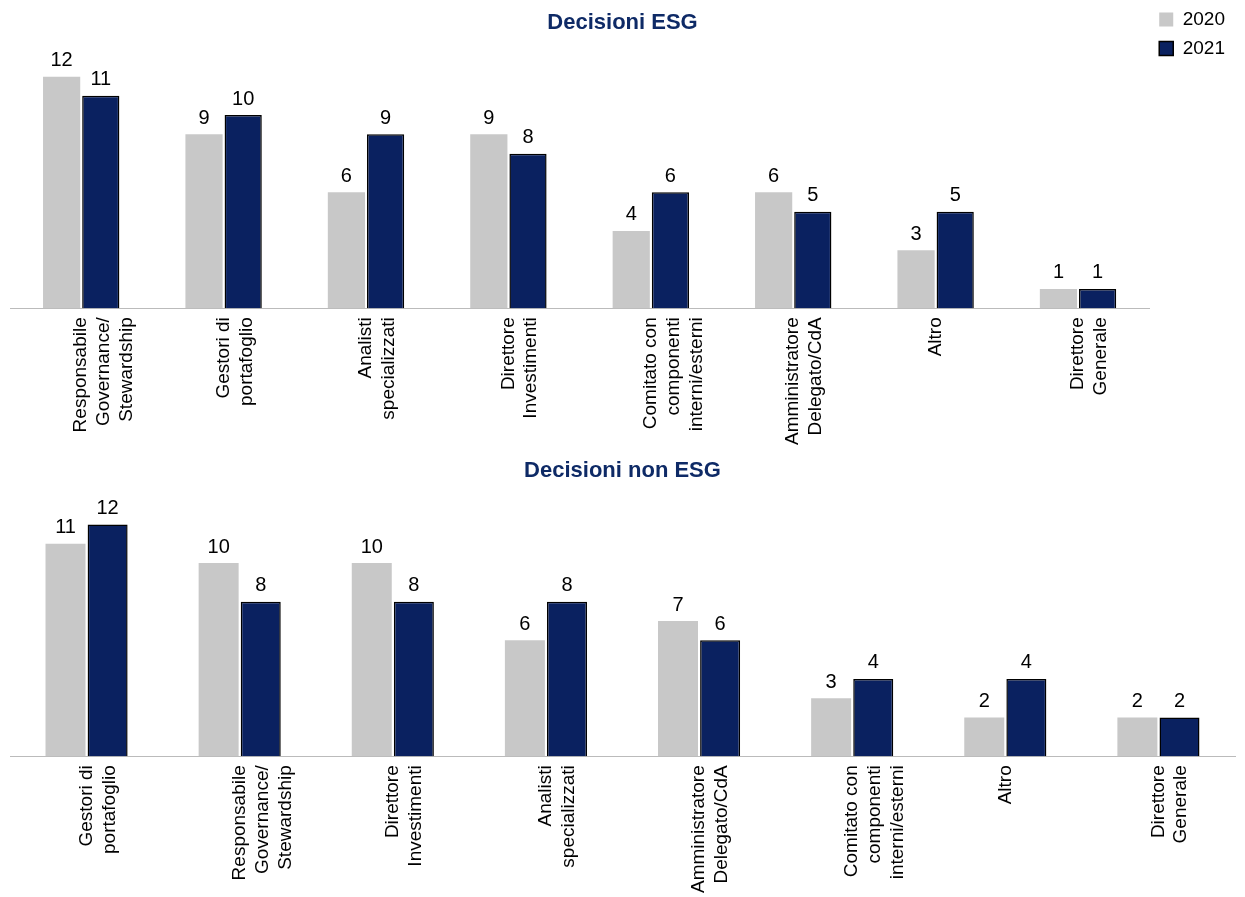  I want to click on data-label: 7, so click(678, 603).